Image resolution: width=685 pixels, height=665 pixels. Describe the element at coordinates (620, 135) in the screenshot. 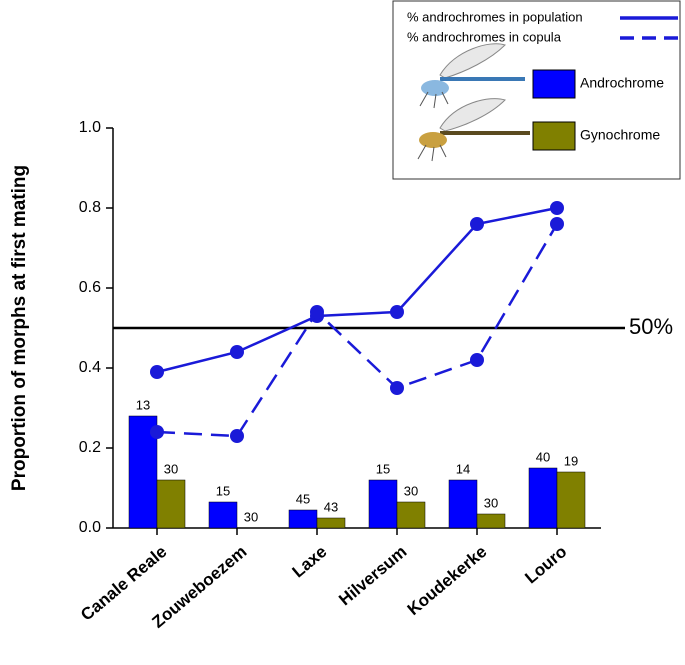

I see `legend-label: Gynochrome` at that location.